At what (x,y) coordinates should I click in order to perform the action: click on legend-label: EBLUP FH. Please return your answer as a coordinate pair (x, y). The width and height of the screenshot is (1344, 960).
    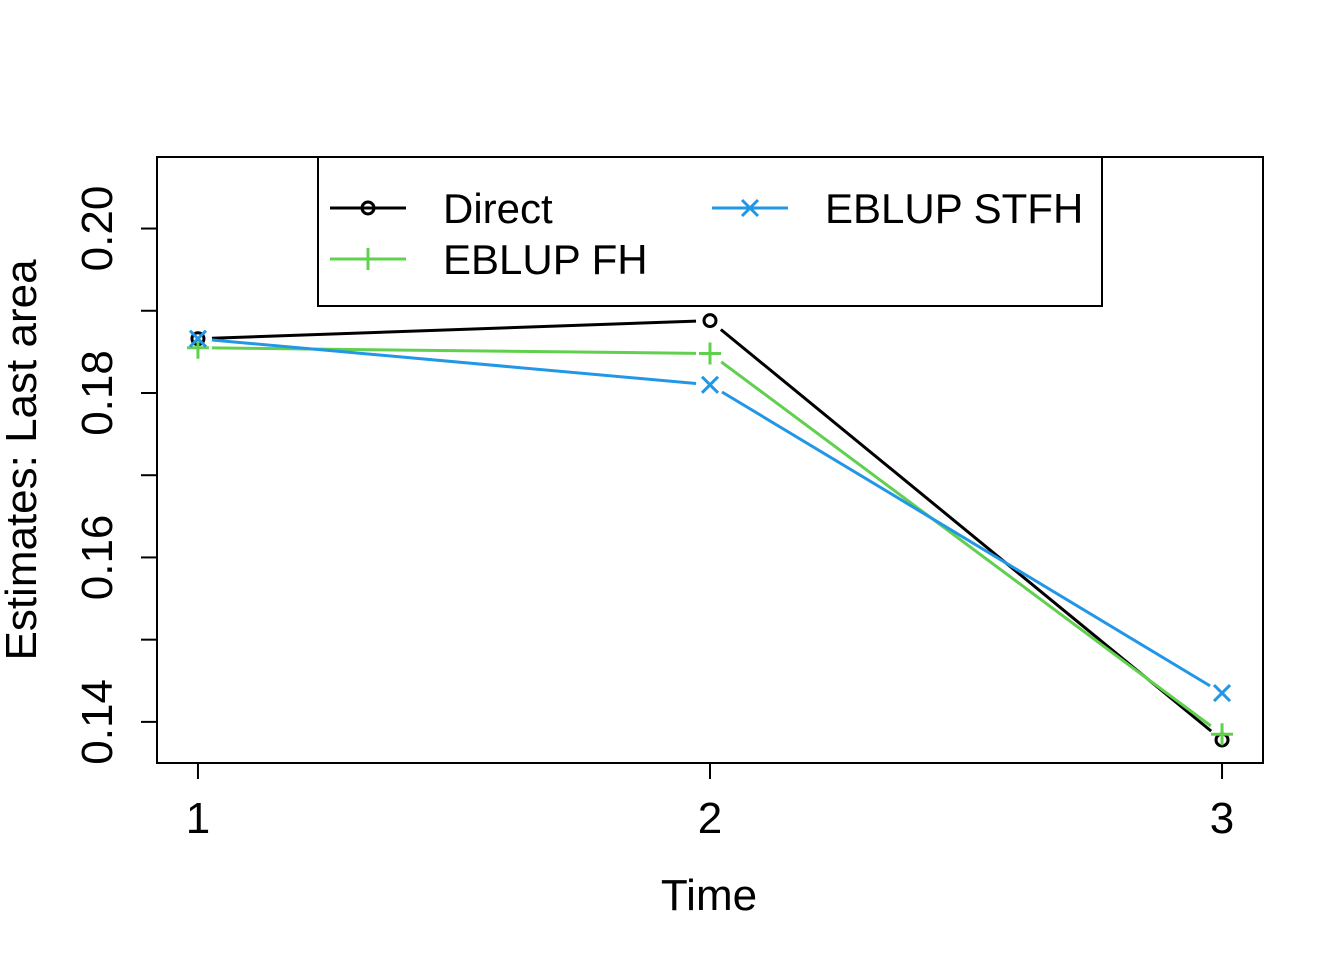
    Looking at the image, I should click on (545, 259).